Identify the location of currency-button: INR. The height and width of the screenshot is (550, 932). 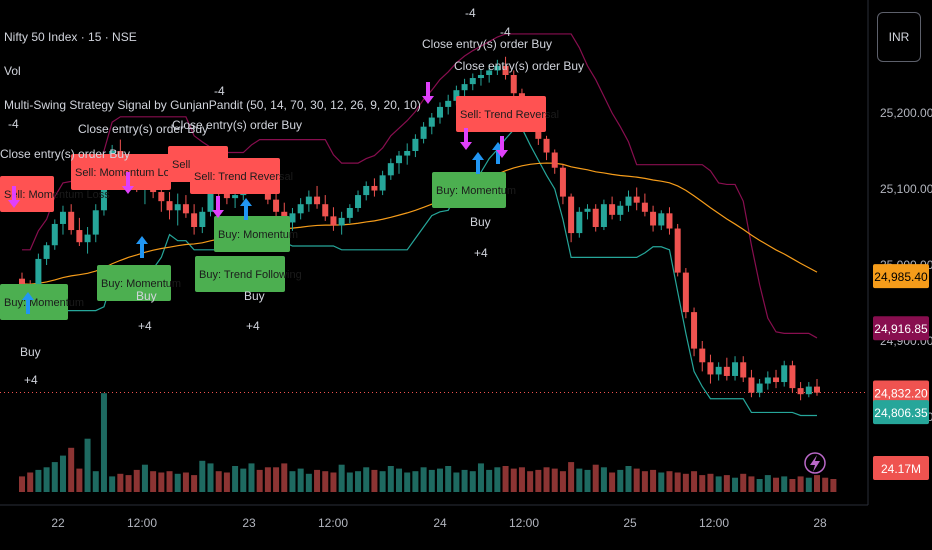
(899, 37).